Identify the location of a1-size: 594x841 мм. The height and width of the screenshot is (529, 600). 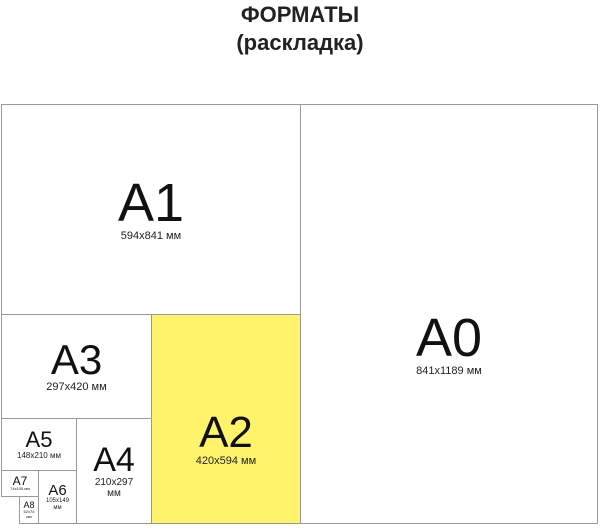
(151, 236).